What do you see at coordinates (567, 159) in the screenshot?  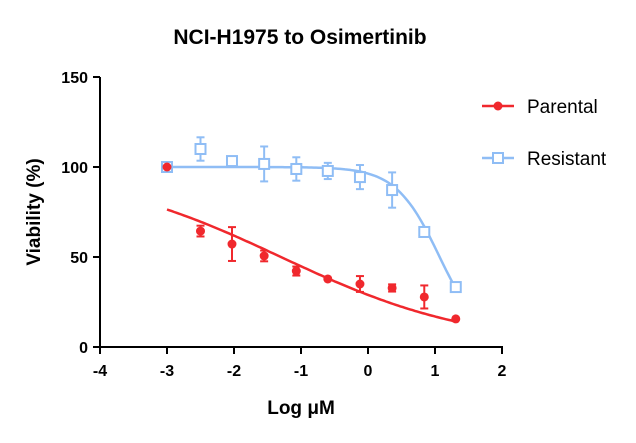 I see `legend-label: Resistant` at bounding box center [567, 159].